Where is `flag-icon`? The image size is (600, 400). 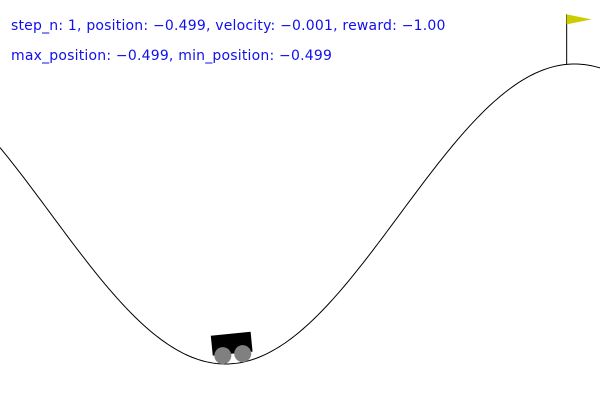
flag-icon is located at coordinates (579, 39).